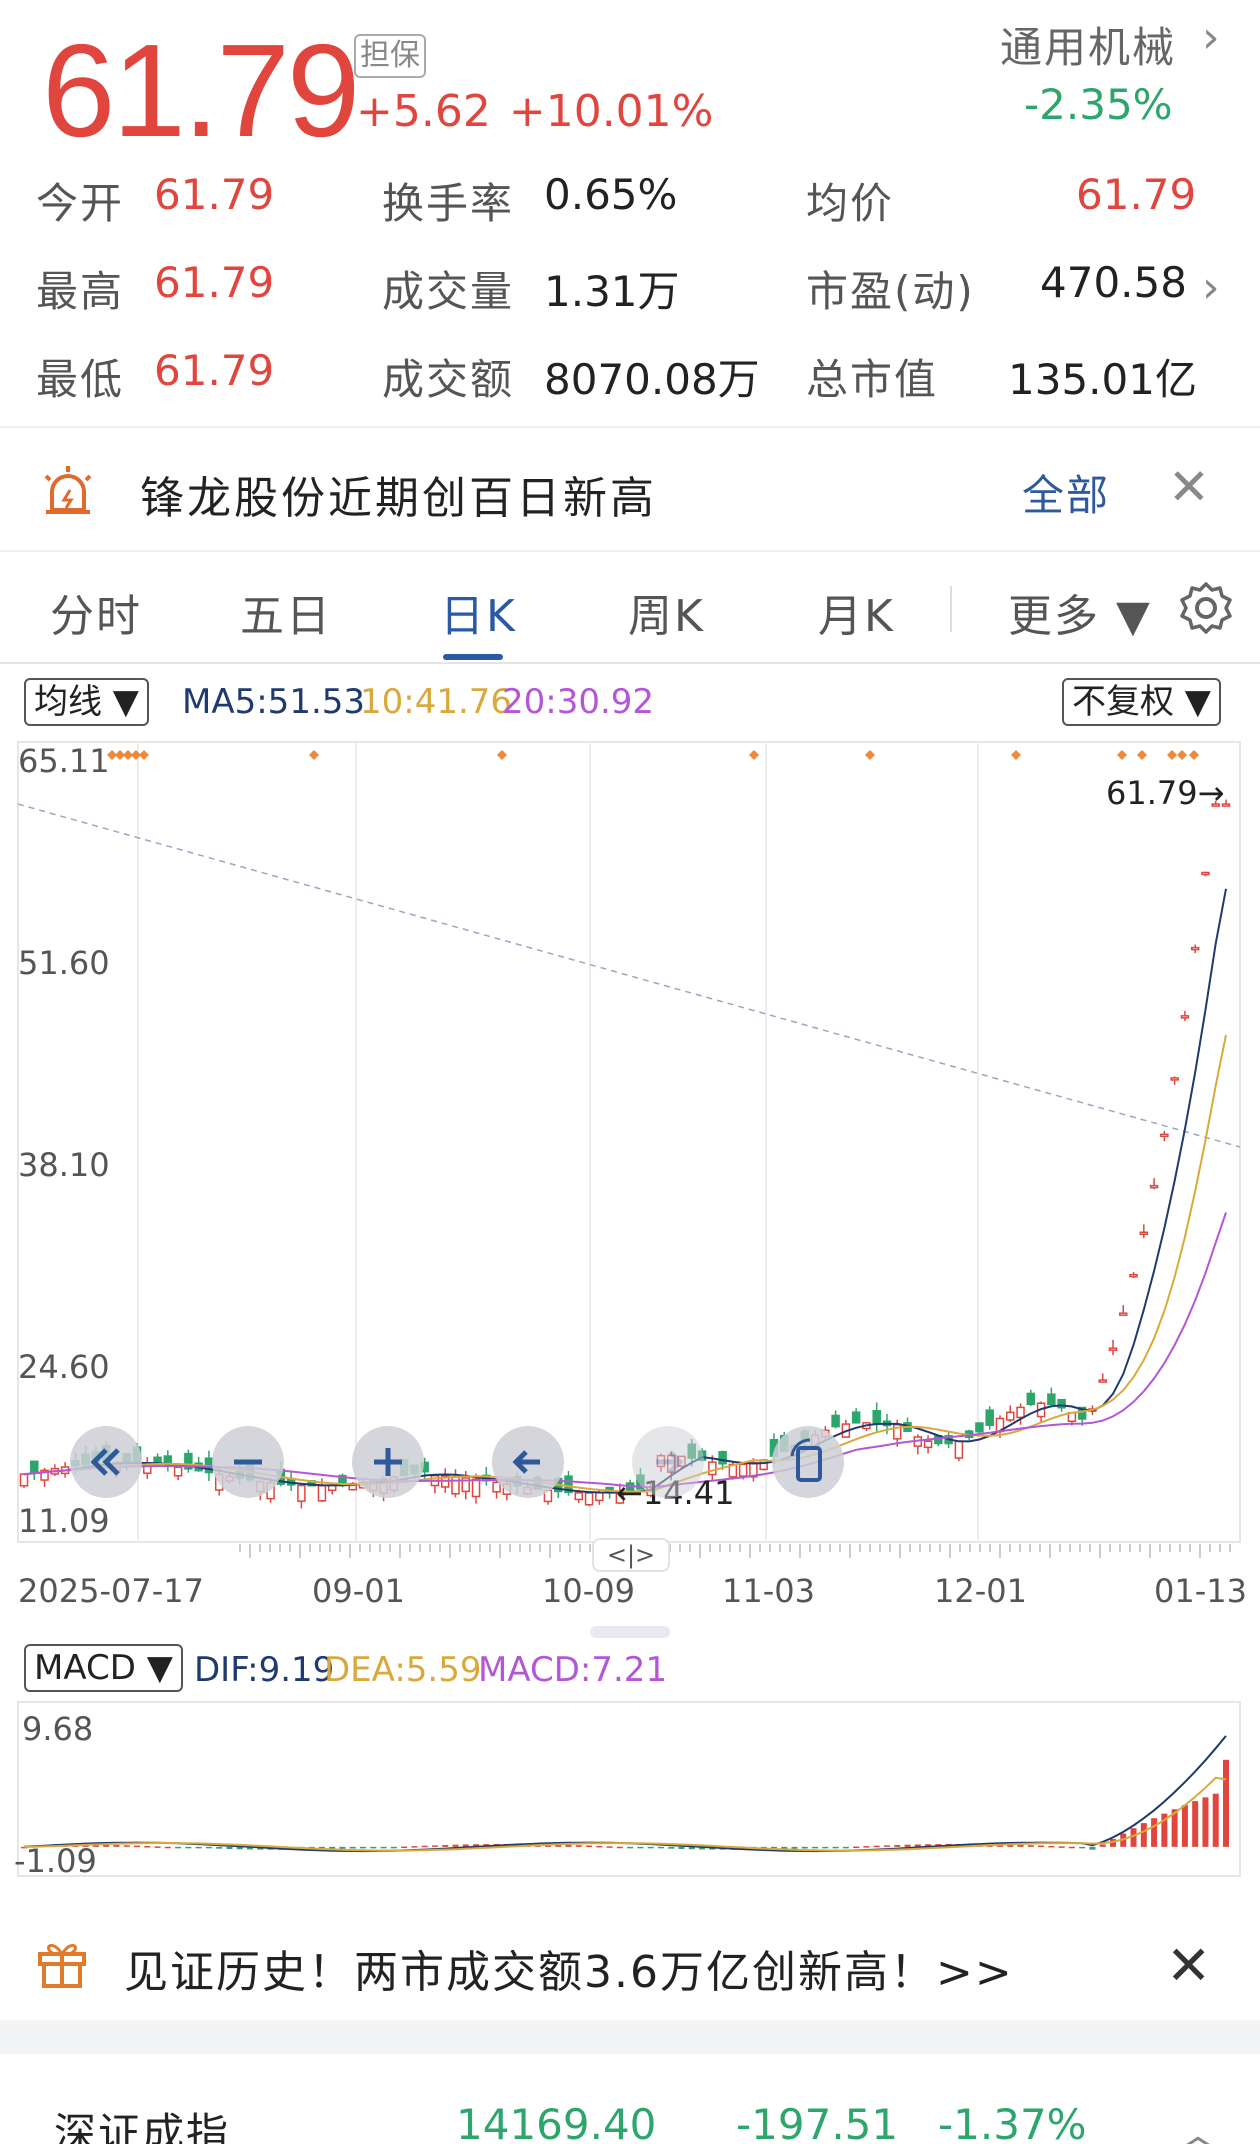 This screenshot has height=2144, width=1260. Describe the element at coordinates (64, 1367) in the screenshot. I see `y-tick-label: 24.60` at that location.